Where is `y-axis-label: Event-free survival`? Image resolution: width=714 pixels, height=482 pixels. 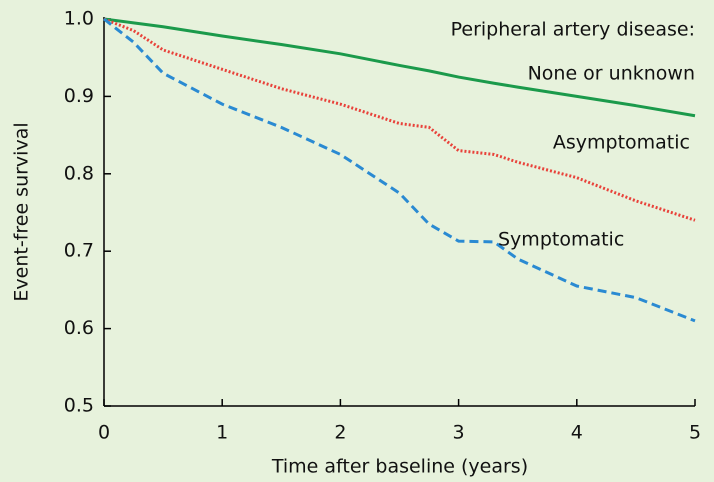
y-axis-label: Event-free survival is located at coordinates (22, 211).